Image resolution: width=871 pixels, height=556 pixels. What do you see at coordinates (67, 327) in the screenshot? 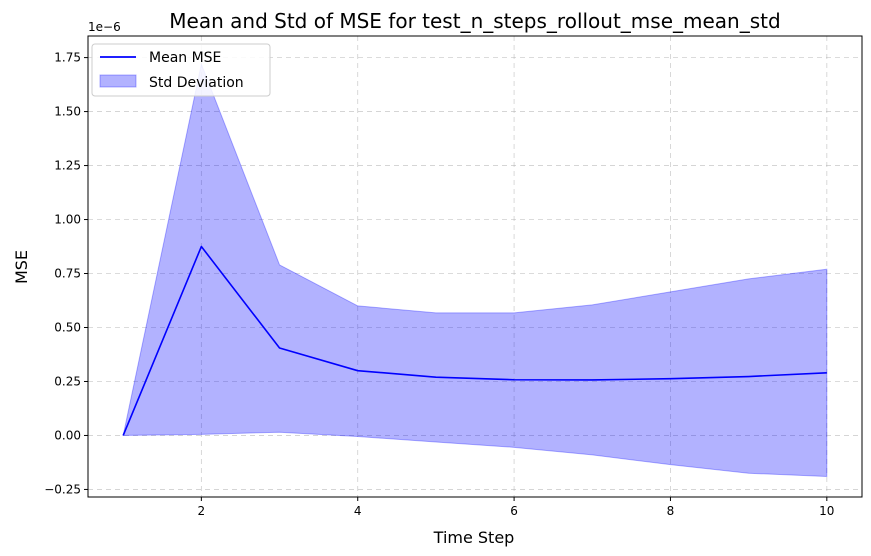
I see `y-tick-label: 0.50` at bounding box center [67, 327].